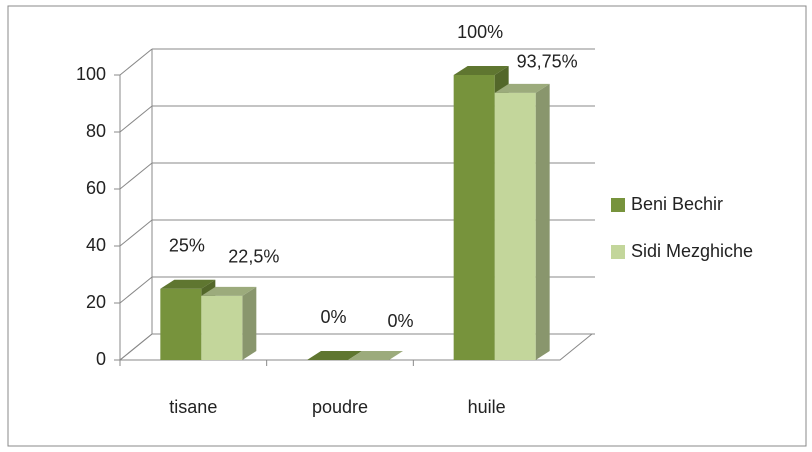 The height and width of the screenshot is (452, 812). I want to click on y-tick-label: 0, so click(101, 359).